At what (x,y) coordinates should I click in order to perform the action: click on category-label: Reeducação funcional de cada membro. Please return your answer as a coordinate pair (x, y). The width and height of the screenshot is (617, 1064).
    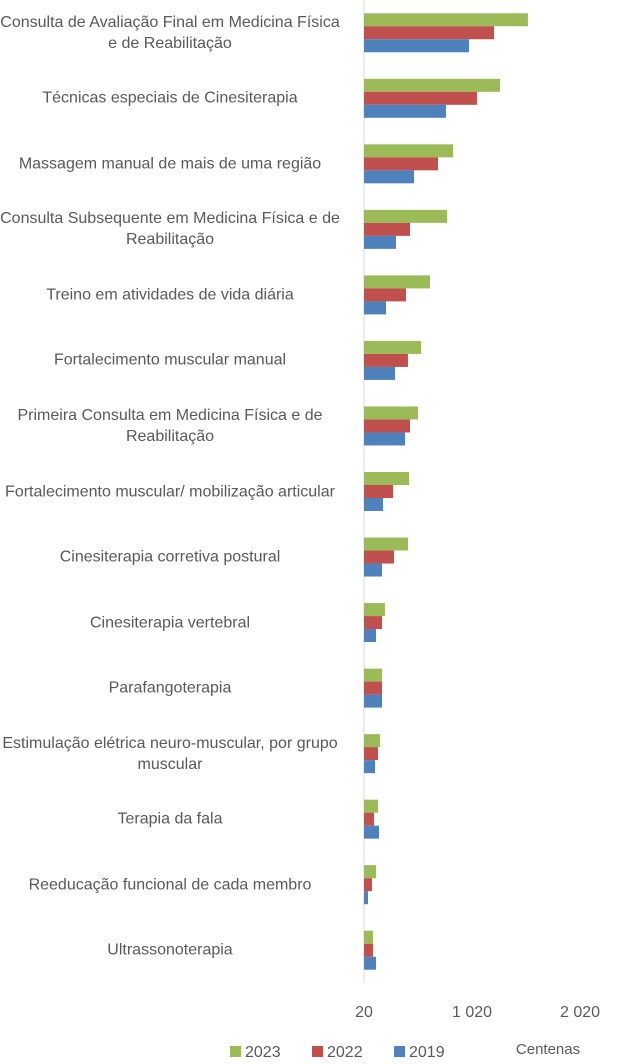
    Looking at the image, I should click on (170, 885).